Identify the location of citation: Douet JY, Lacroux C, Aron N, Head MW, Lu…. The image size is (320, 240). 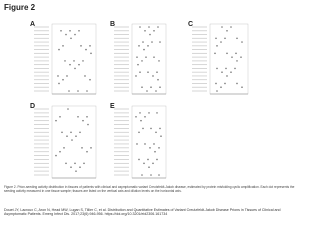
(142, 212).